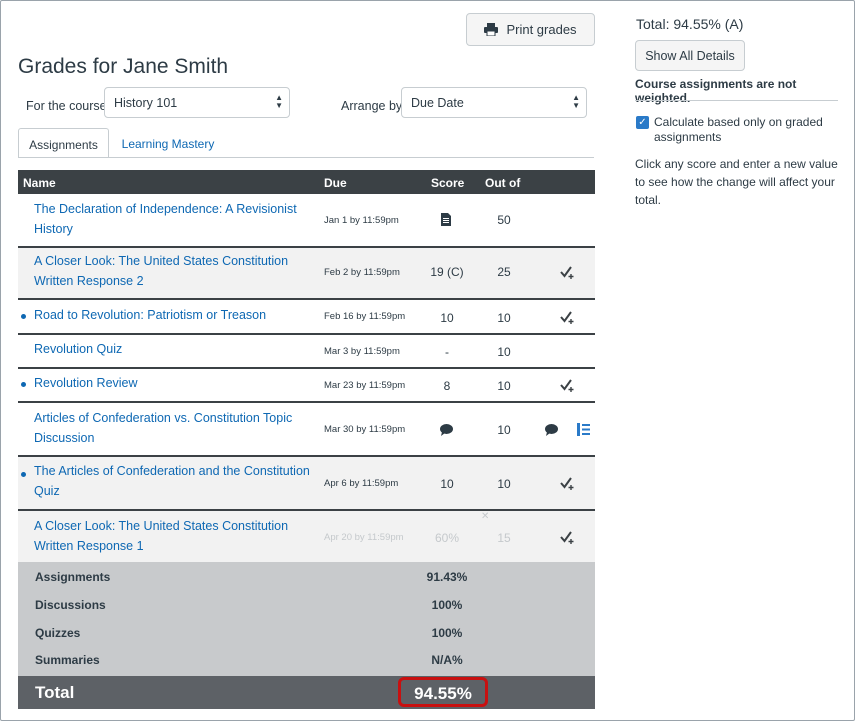  I want to click on arrange-select-value: Due Date, so click(437, 103).